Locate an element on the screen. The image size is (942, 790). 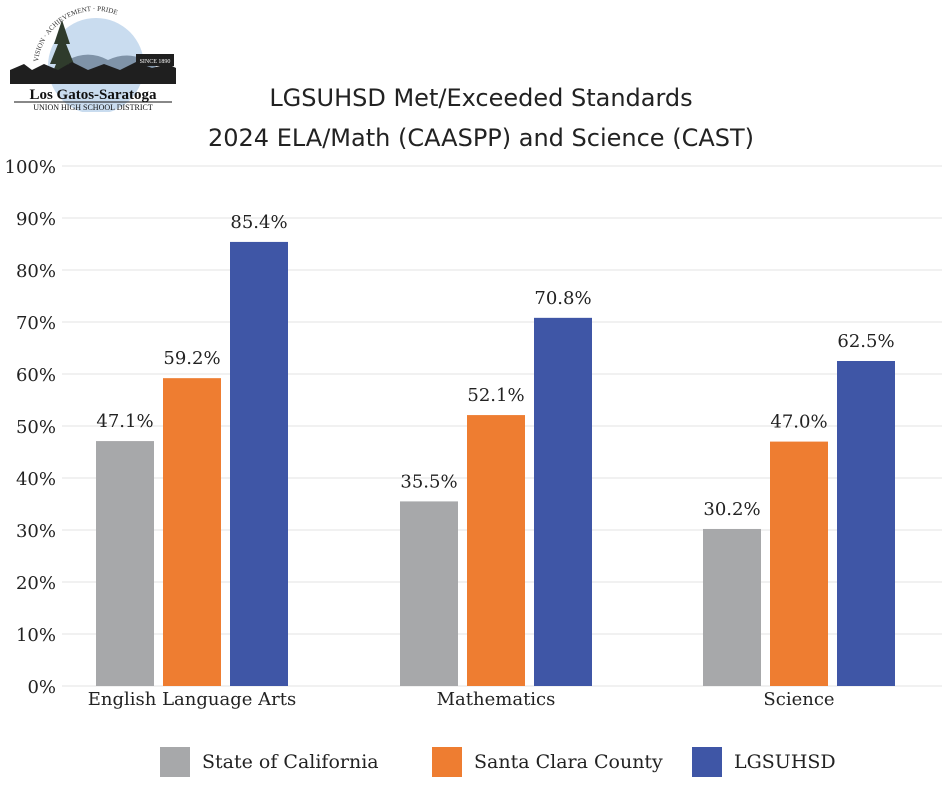
x-category-label: Science is located at coordinates (798, 699).